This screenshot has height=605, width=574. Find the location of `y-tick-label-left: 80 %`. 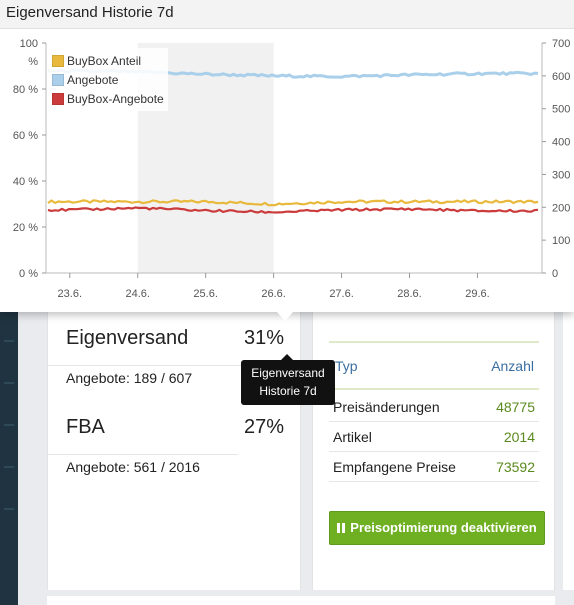

y-tick-label-left: 80 % is located at coordinates (25, 90).